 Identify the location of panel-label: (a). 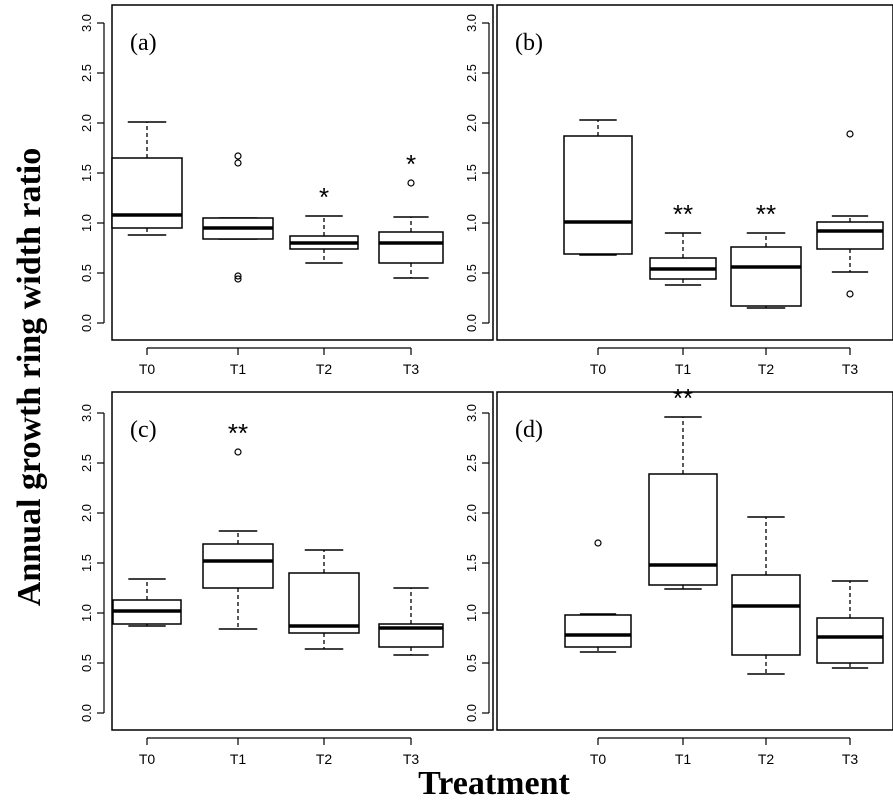
(143, 43).